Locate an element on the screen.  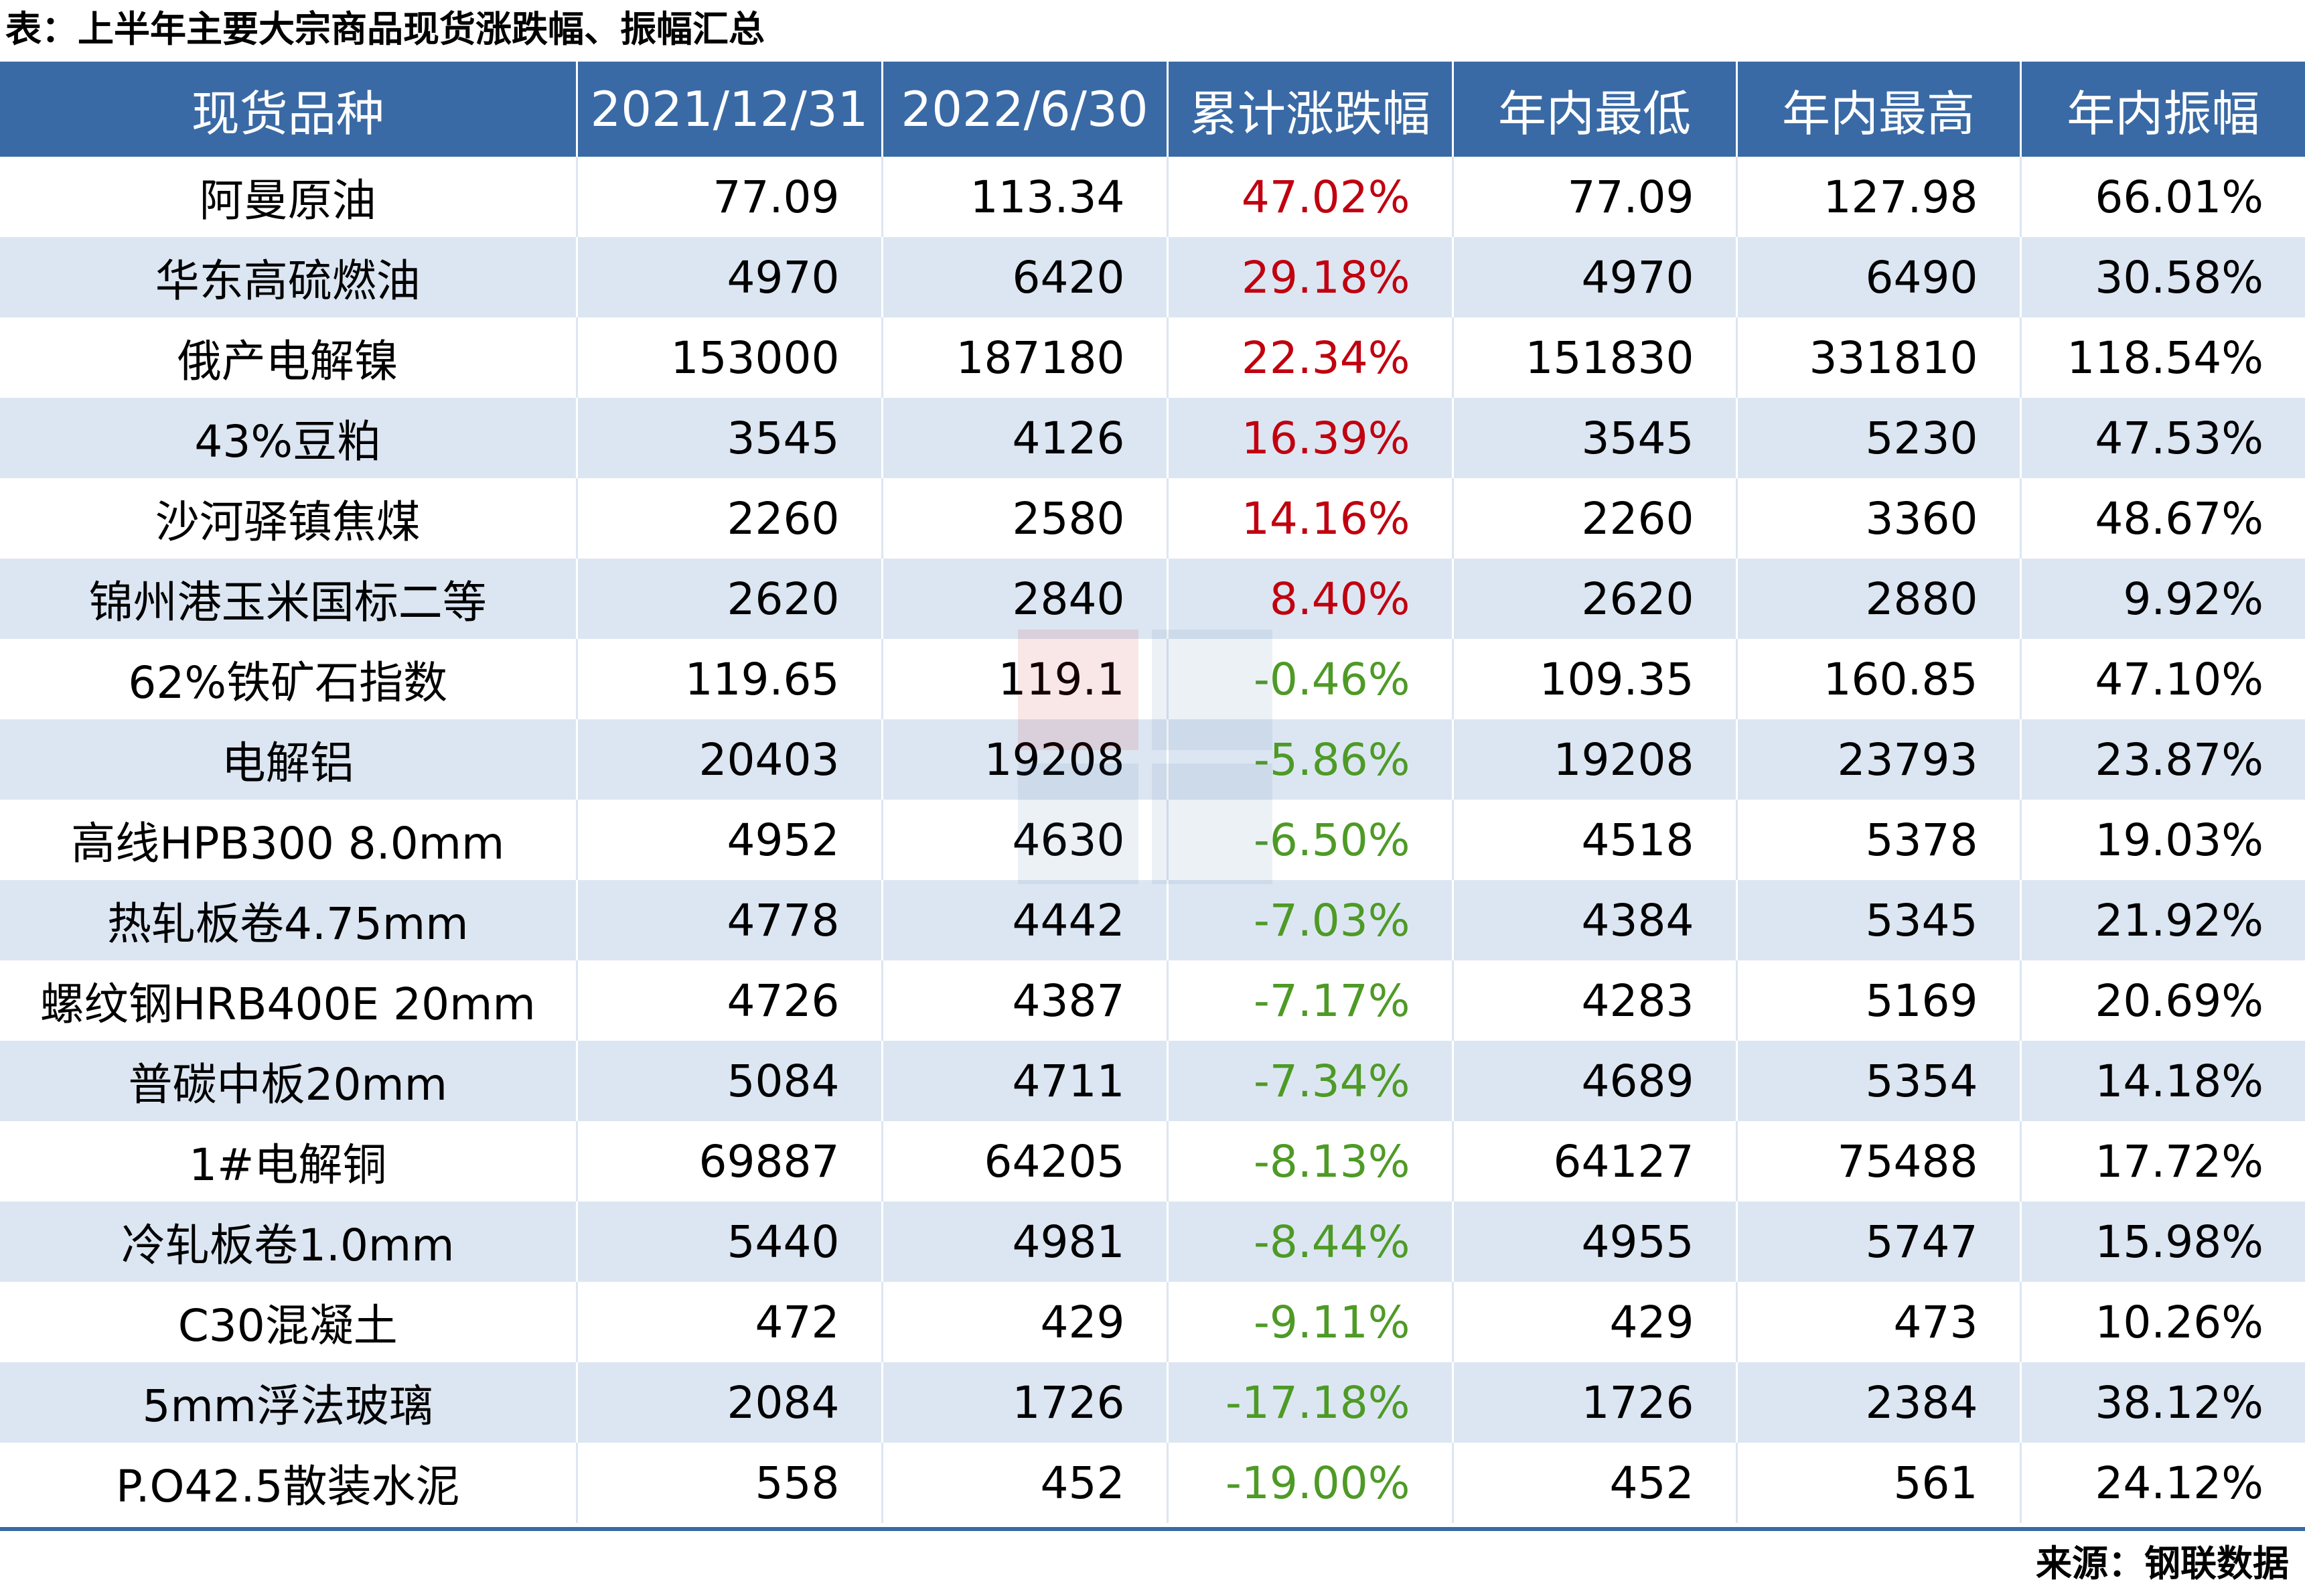
year-low: 151830 is located at coordinates (1593, 357).